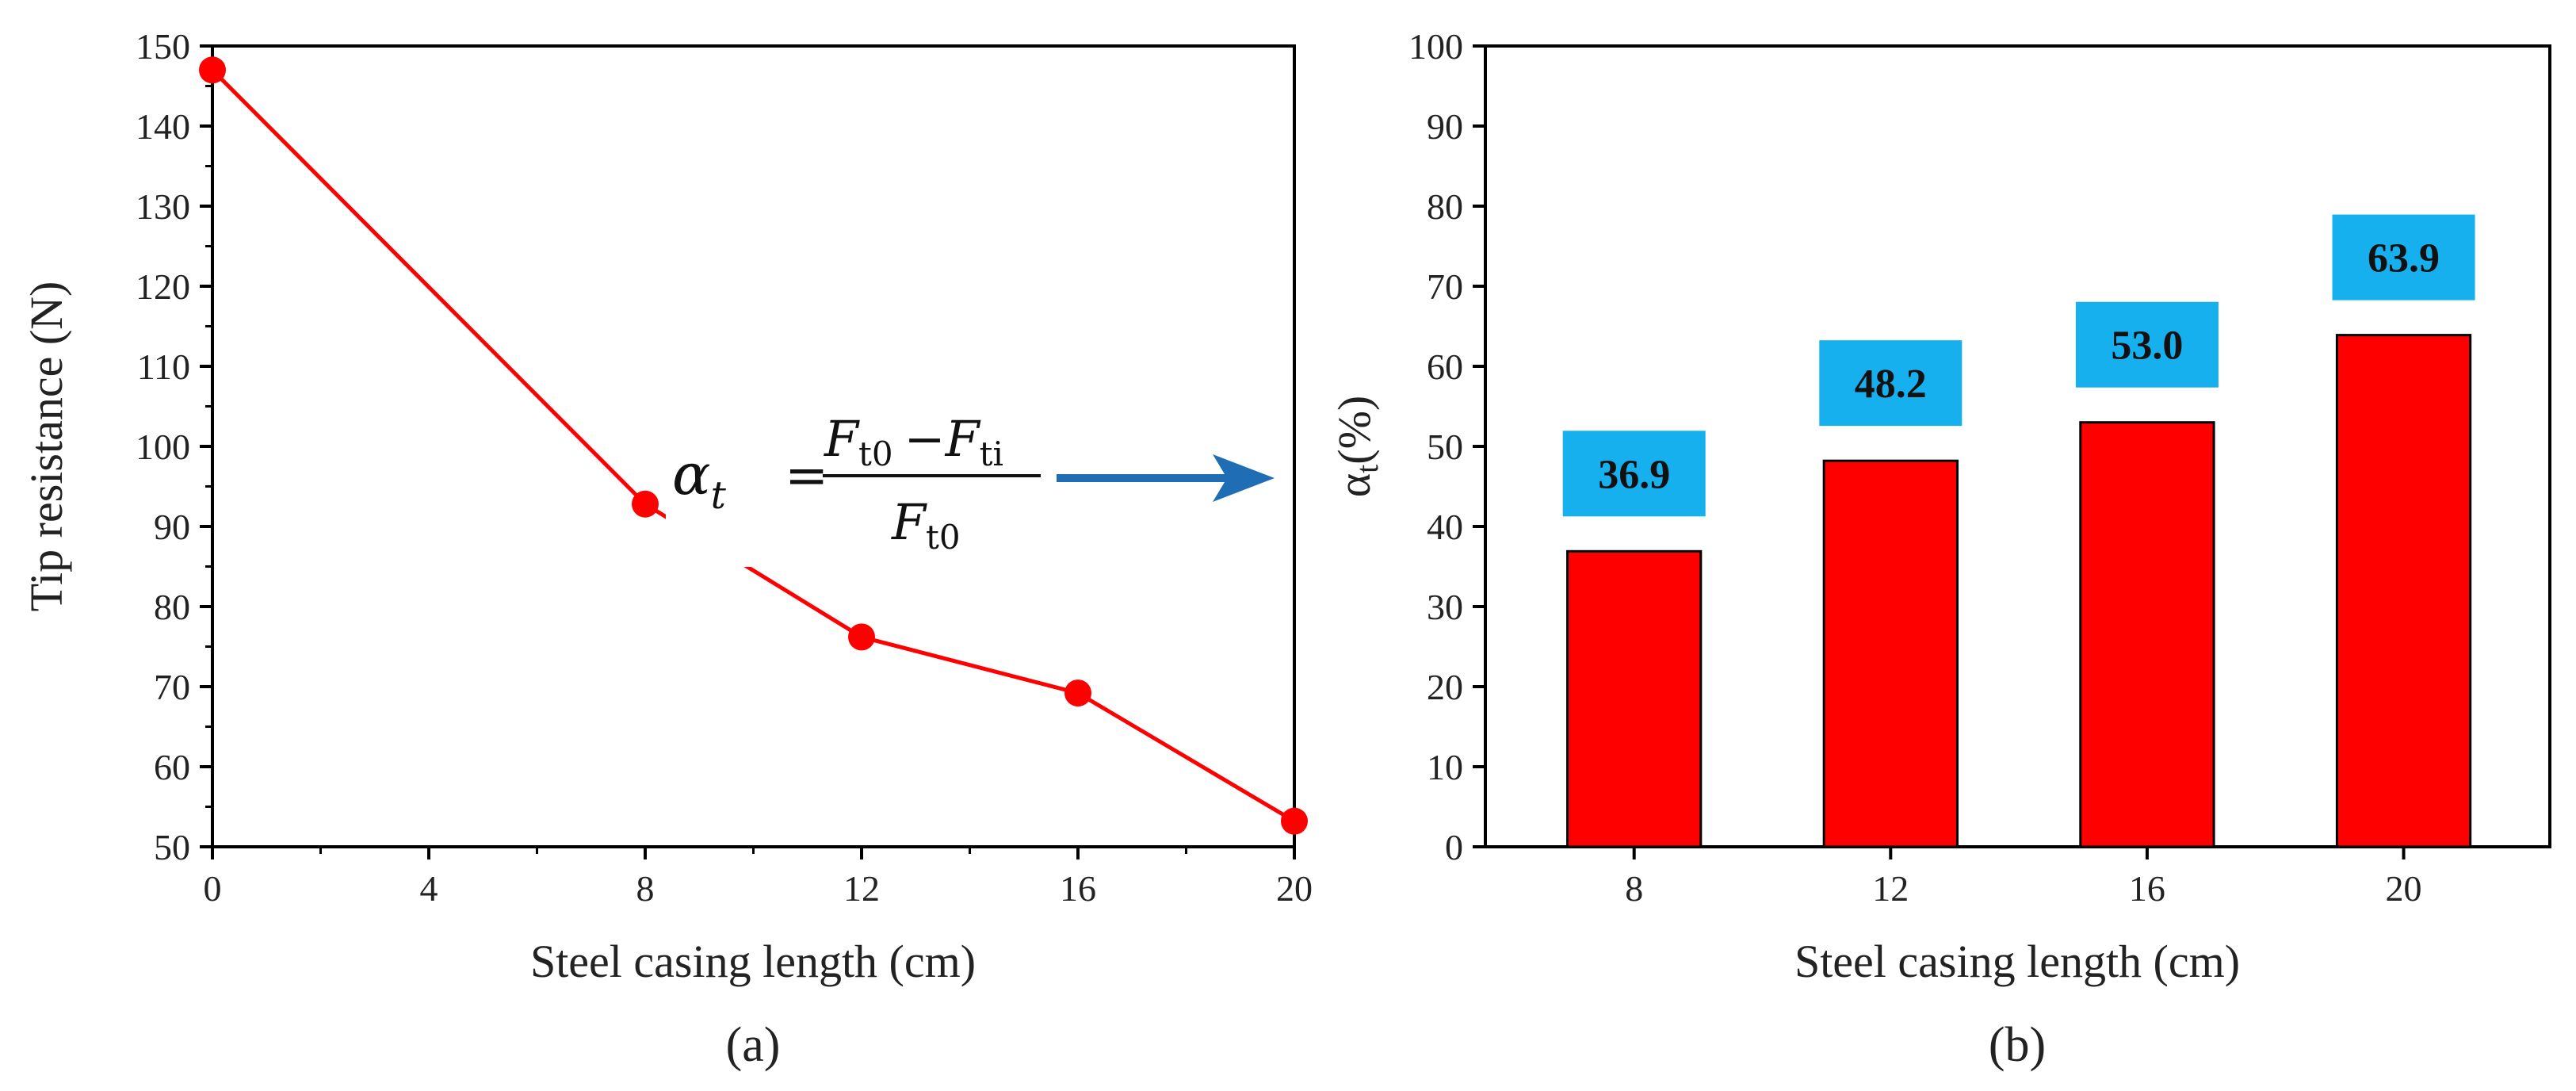  Describe the element at coordinates (1445, 366) in the screenshot. I see `y-tick-label-b: 60` at that location.